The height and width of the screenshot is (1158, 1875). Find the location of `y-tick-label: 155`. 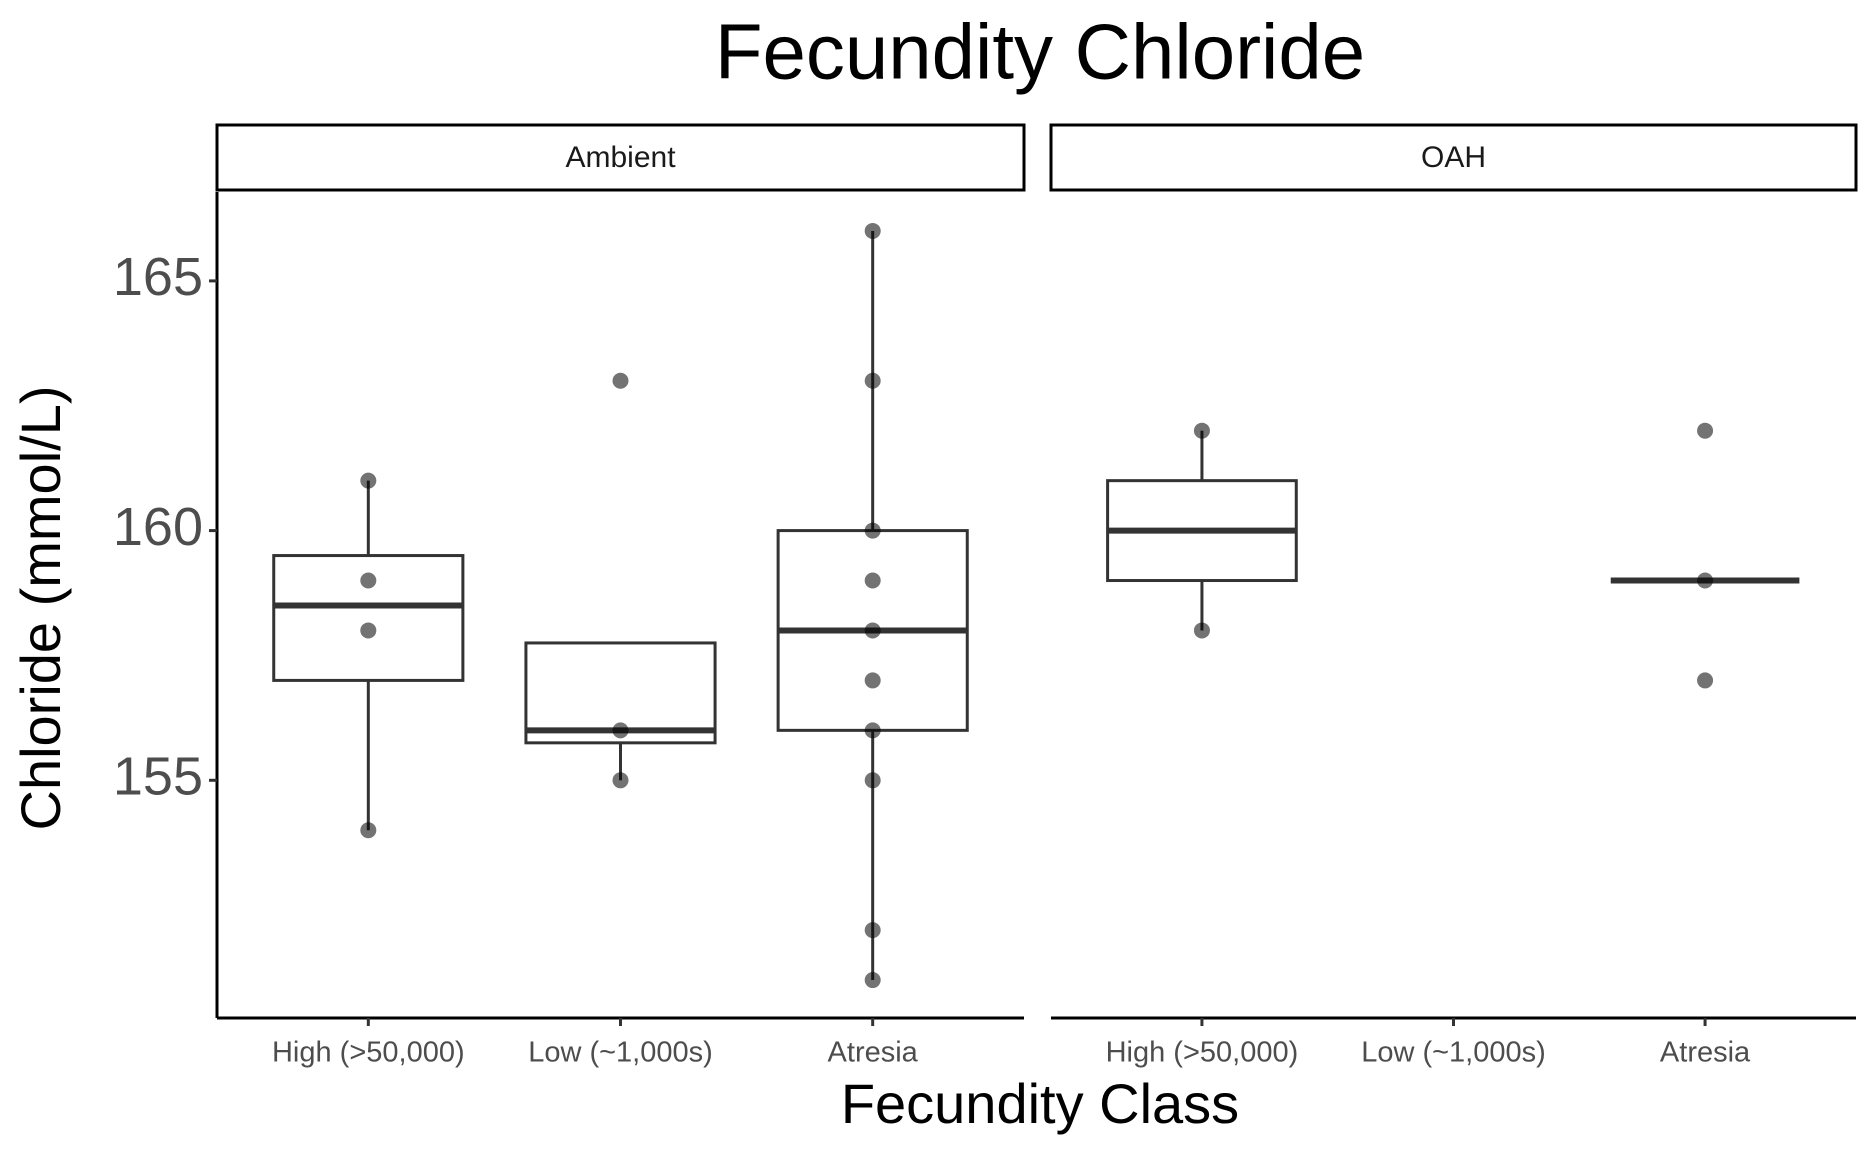

y-tick-label: 155 is located at coordinates (158, 777).